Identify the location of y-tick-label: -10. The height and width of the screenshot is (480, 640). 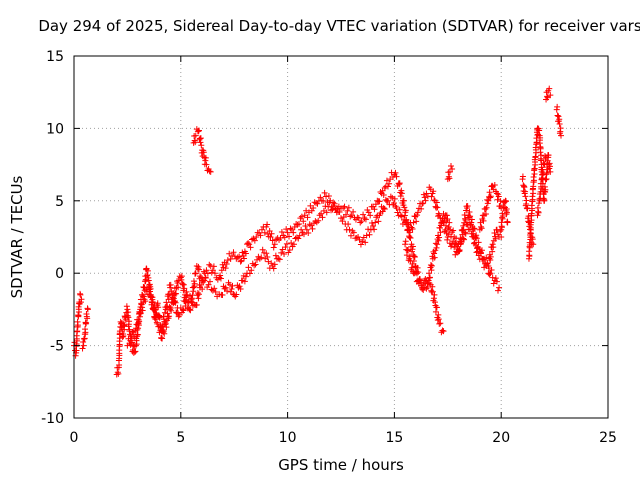
(52, 419).